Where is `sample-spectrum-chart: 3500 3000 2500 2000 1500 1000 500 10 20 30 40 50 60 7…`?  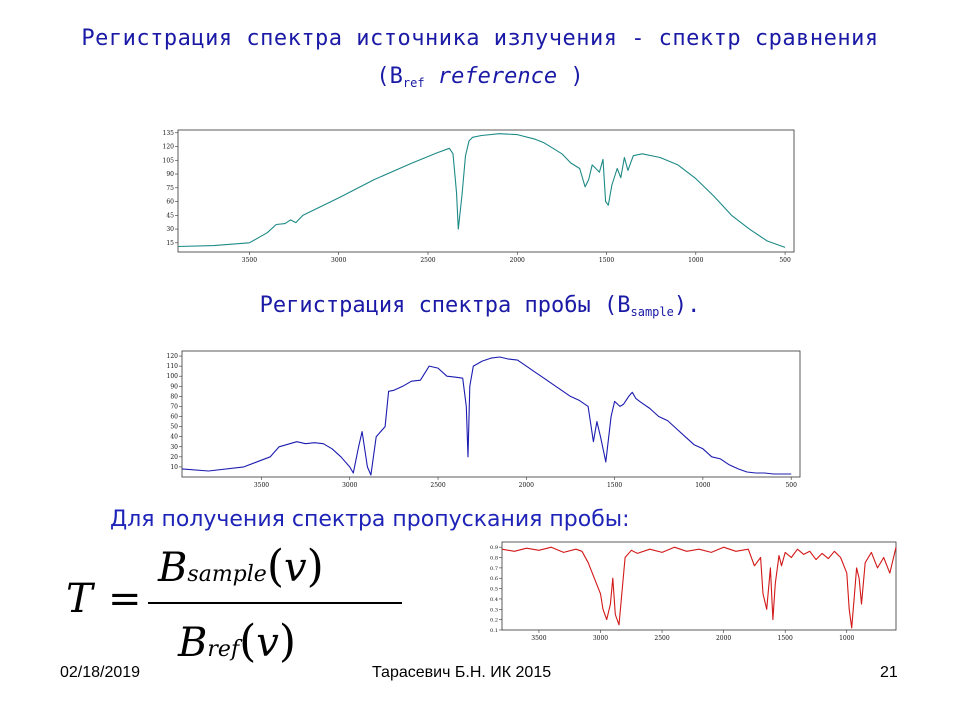
sample-spectrum-chart: 3500 3000 2500 2000 1500 1000 500 10 20 30 40 50 60 7… is located at coordinates (484, 419).